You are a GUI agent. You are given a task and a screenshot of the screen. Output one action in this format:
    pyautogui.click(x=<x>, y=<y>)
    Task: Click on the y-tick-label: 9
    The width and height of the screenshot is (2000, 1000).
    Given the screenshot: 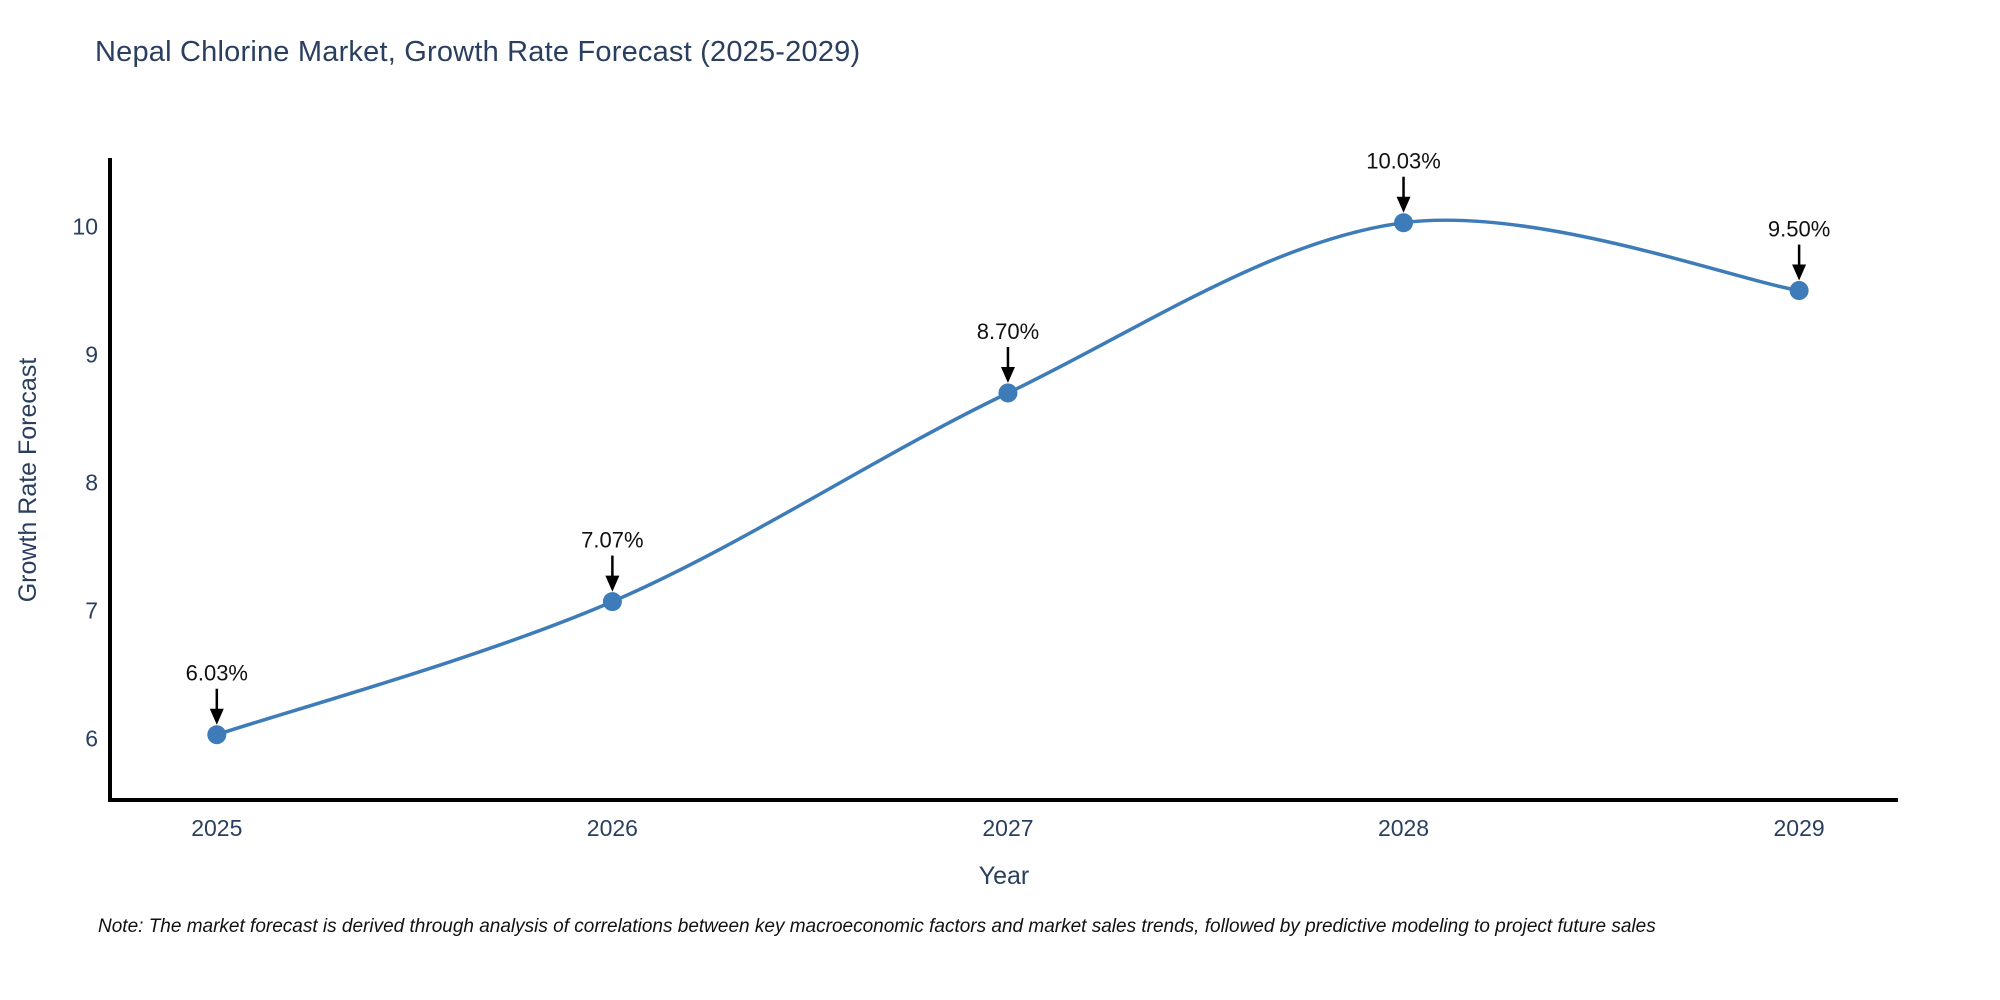 What is the action you would take?
    pyautogui.click(x=91, y=355)
    